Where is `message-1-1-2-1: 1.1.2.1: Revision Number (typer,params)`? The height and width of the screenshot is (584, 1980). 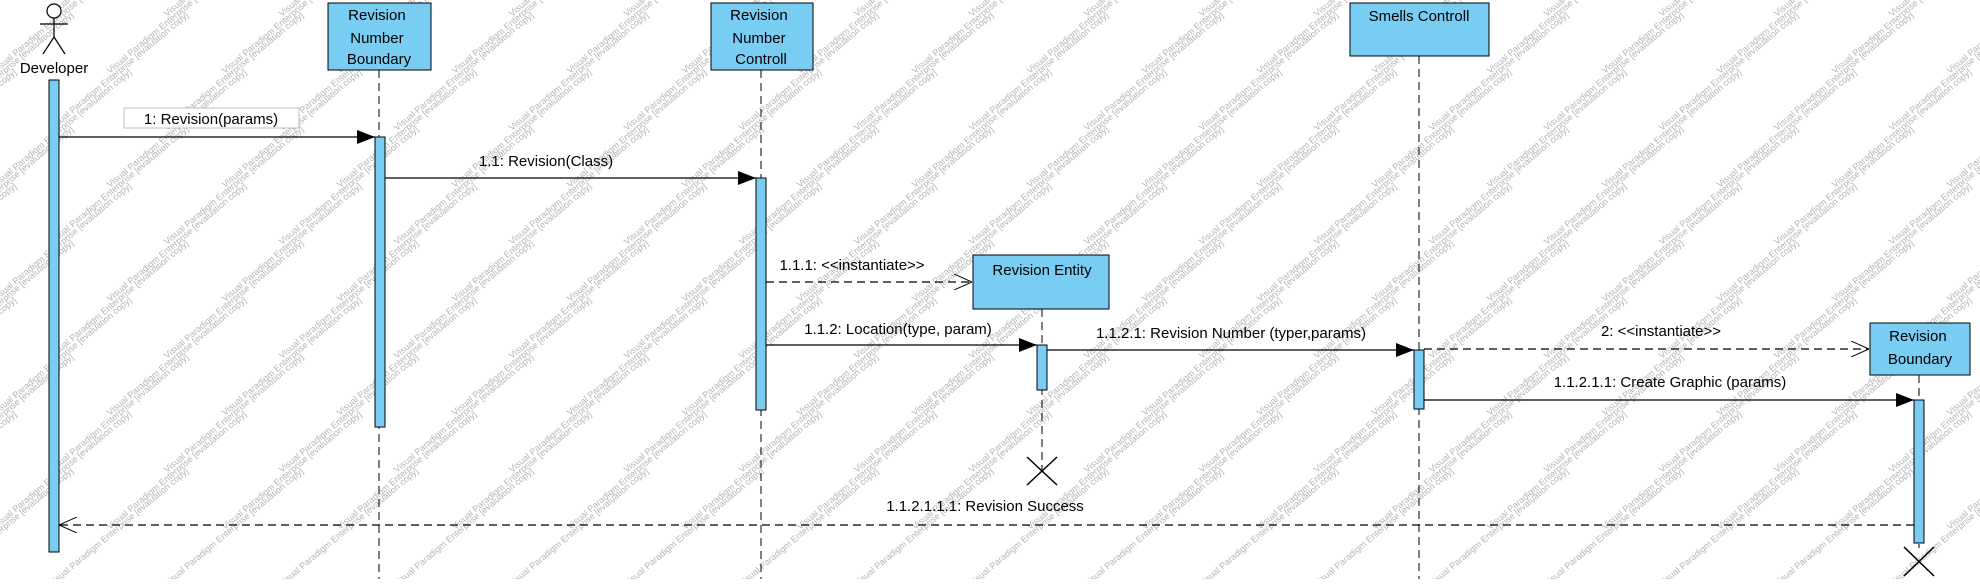 message-1-1-2-1: 1.1.2.1: Revision Number (typer,params) is located at coordinates (1230, 341).